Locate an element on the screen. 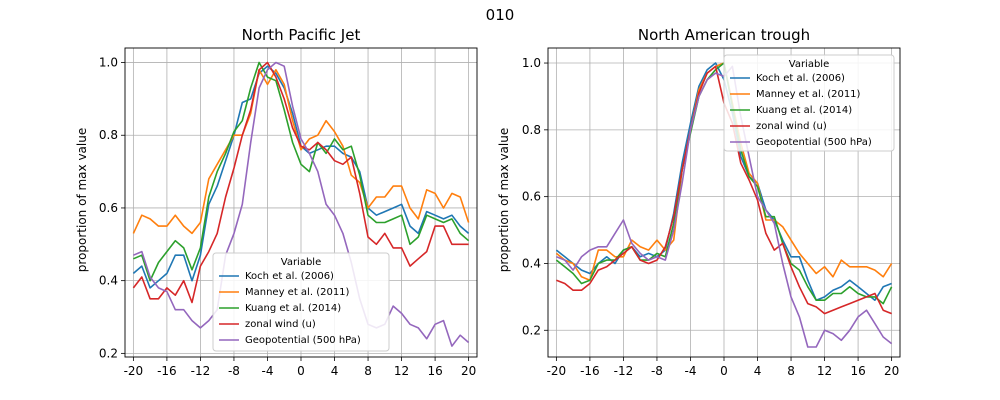  series-line is located at coordinates (301, 152).